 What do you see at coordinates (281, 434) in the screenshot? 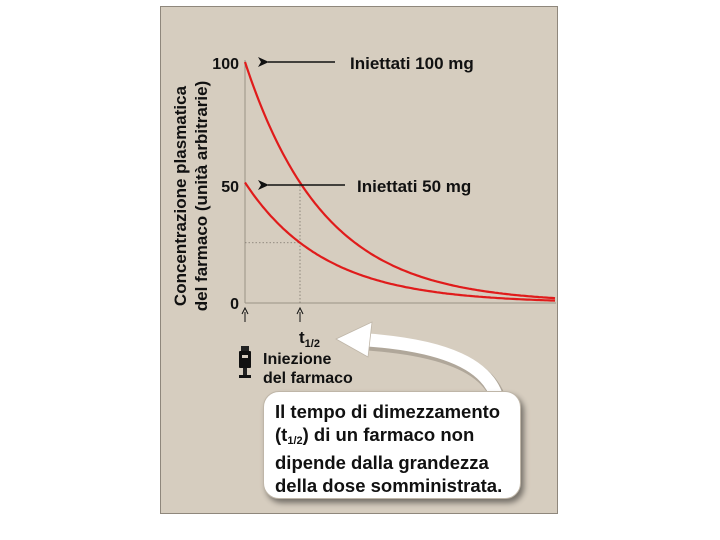
I see `callout-line-2-pre: (t` at bounding box center [281, 434].